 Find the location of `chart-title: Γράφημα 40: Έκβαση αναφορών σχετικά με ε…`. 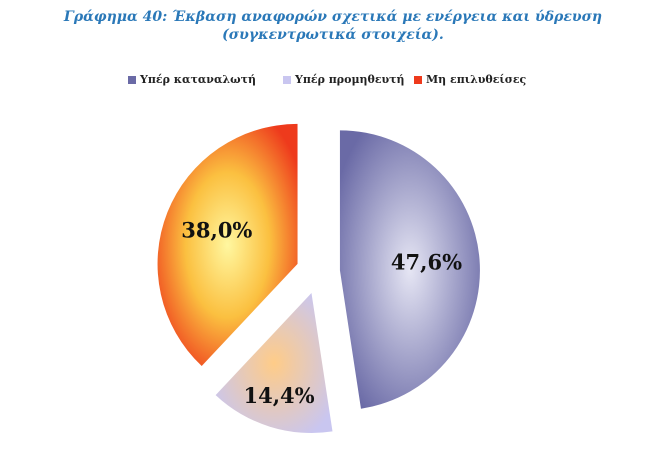

chart-title: Γράφημα 40: Έκβαση αναφορών σχετικά με ε… is located at coordinates (333, 26).